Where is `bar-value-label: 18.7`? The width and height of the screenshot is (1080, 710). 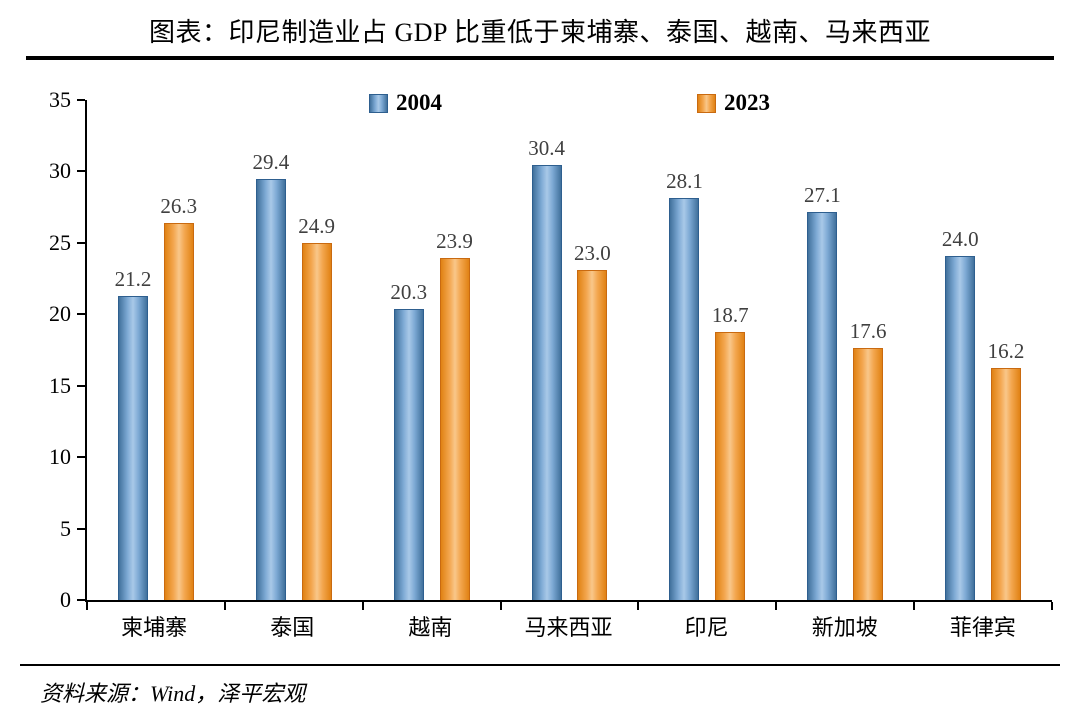 bar-value-label: 18.7 is located at coordinates (730, 314).